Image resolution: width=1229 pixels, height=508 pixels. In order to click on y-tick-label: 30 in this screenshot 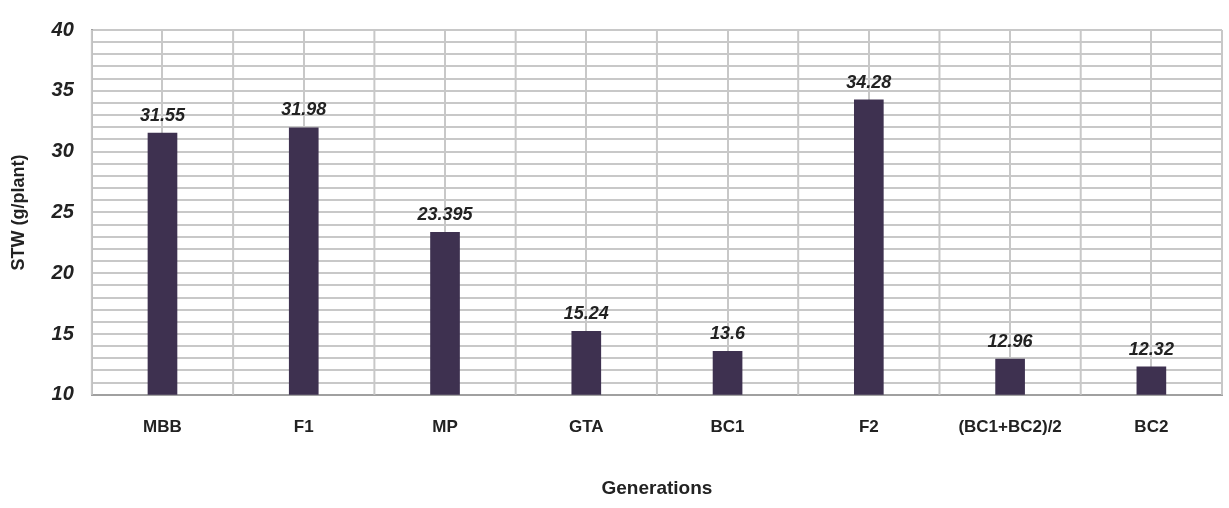, I will do `click(62, 150)`.